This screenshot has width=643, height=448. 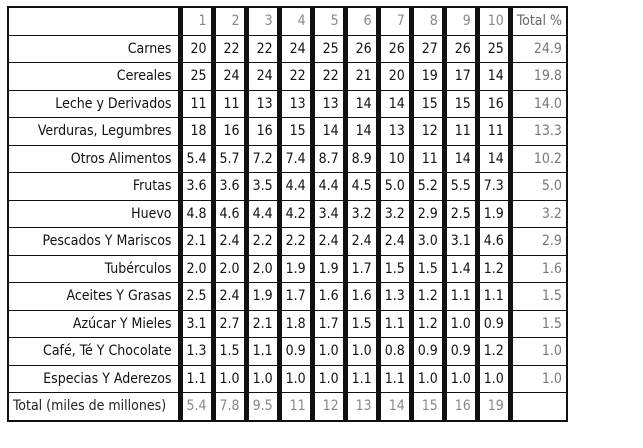 I want to click on table-row: Carnes 20 22 22 24 25 26 26 27 26 25 24.9, so click(x=287, y=48).